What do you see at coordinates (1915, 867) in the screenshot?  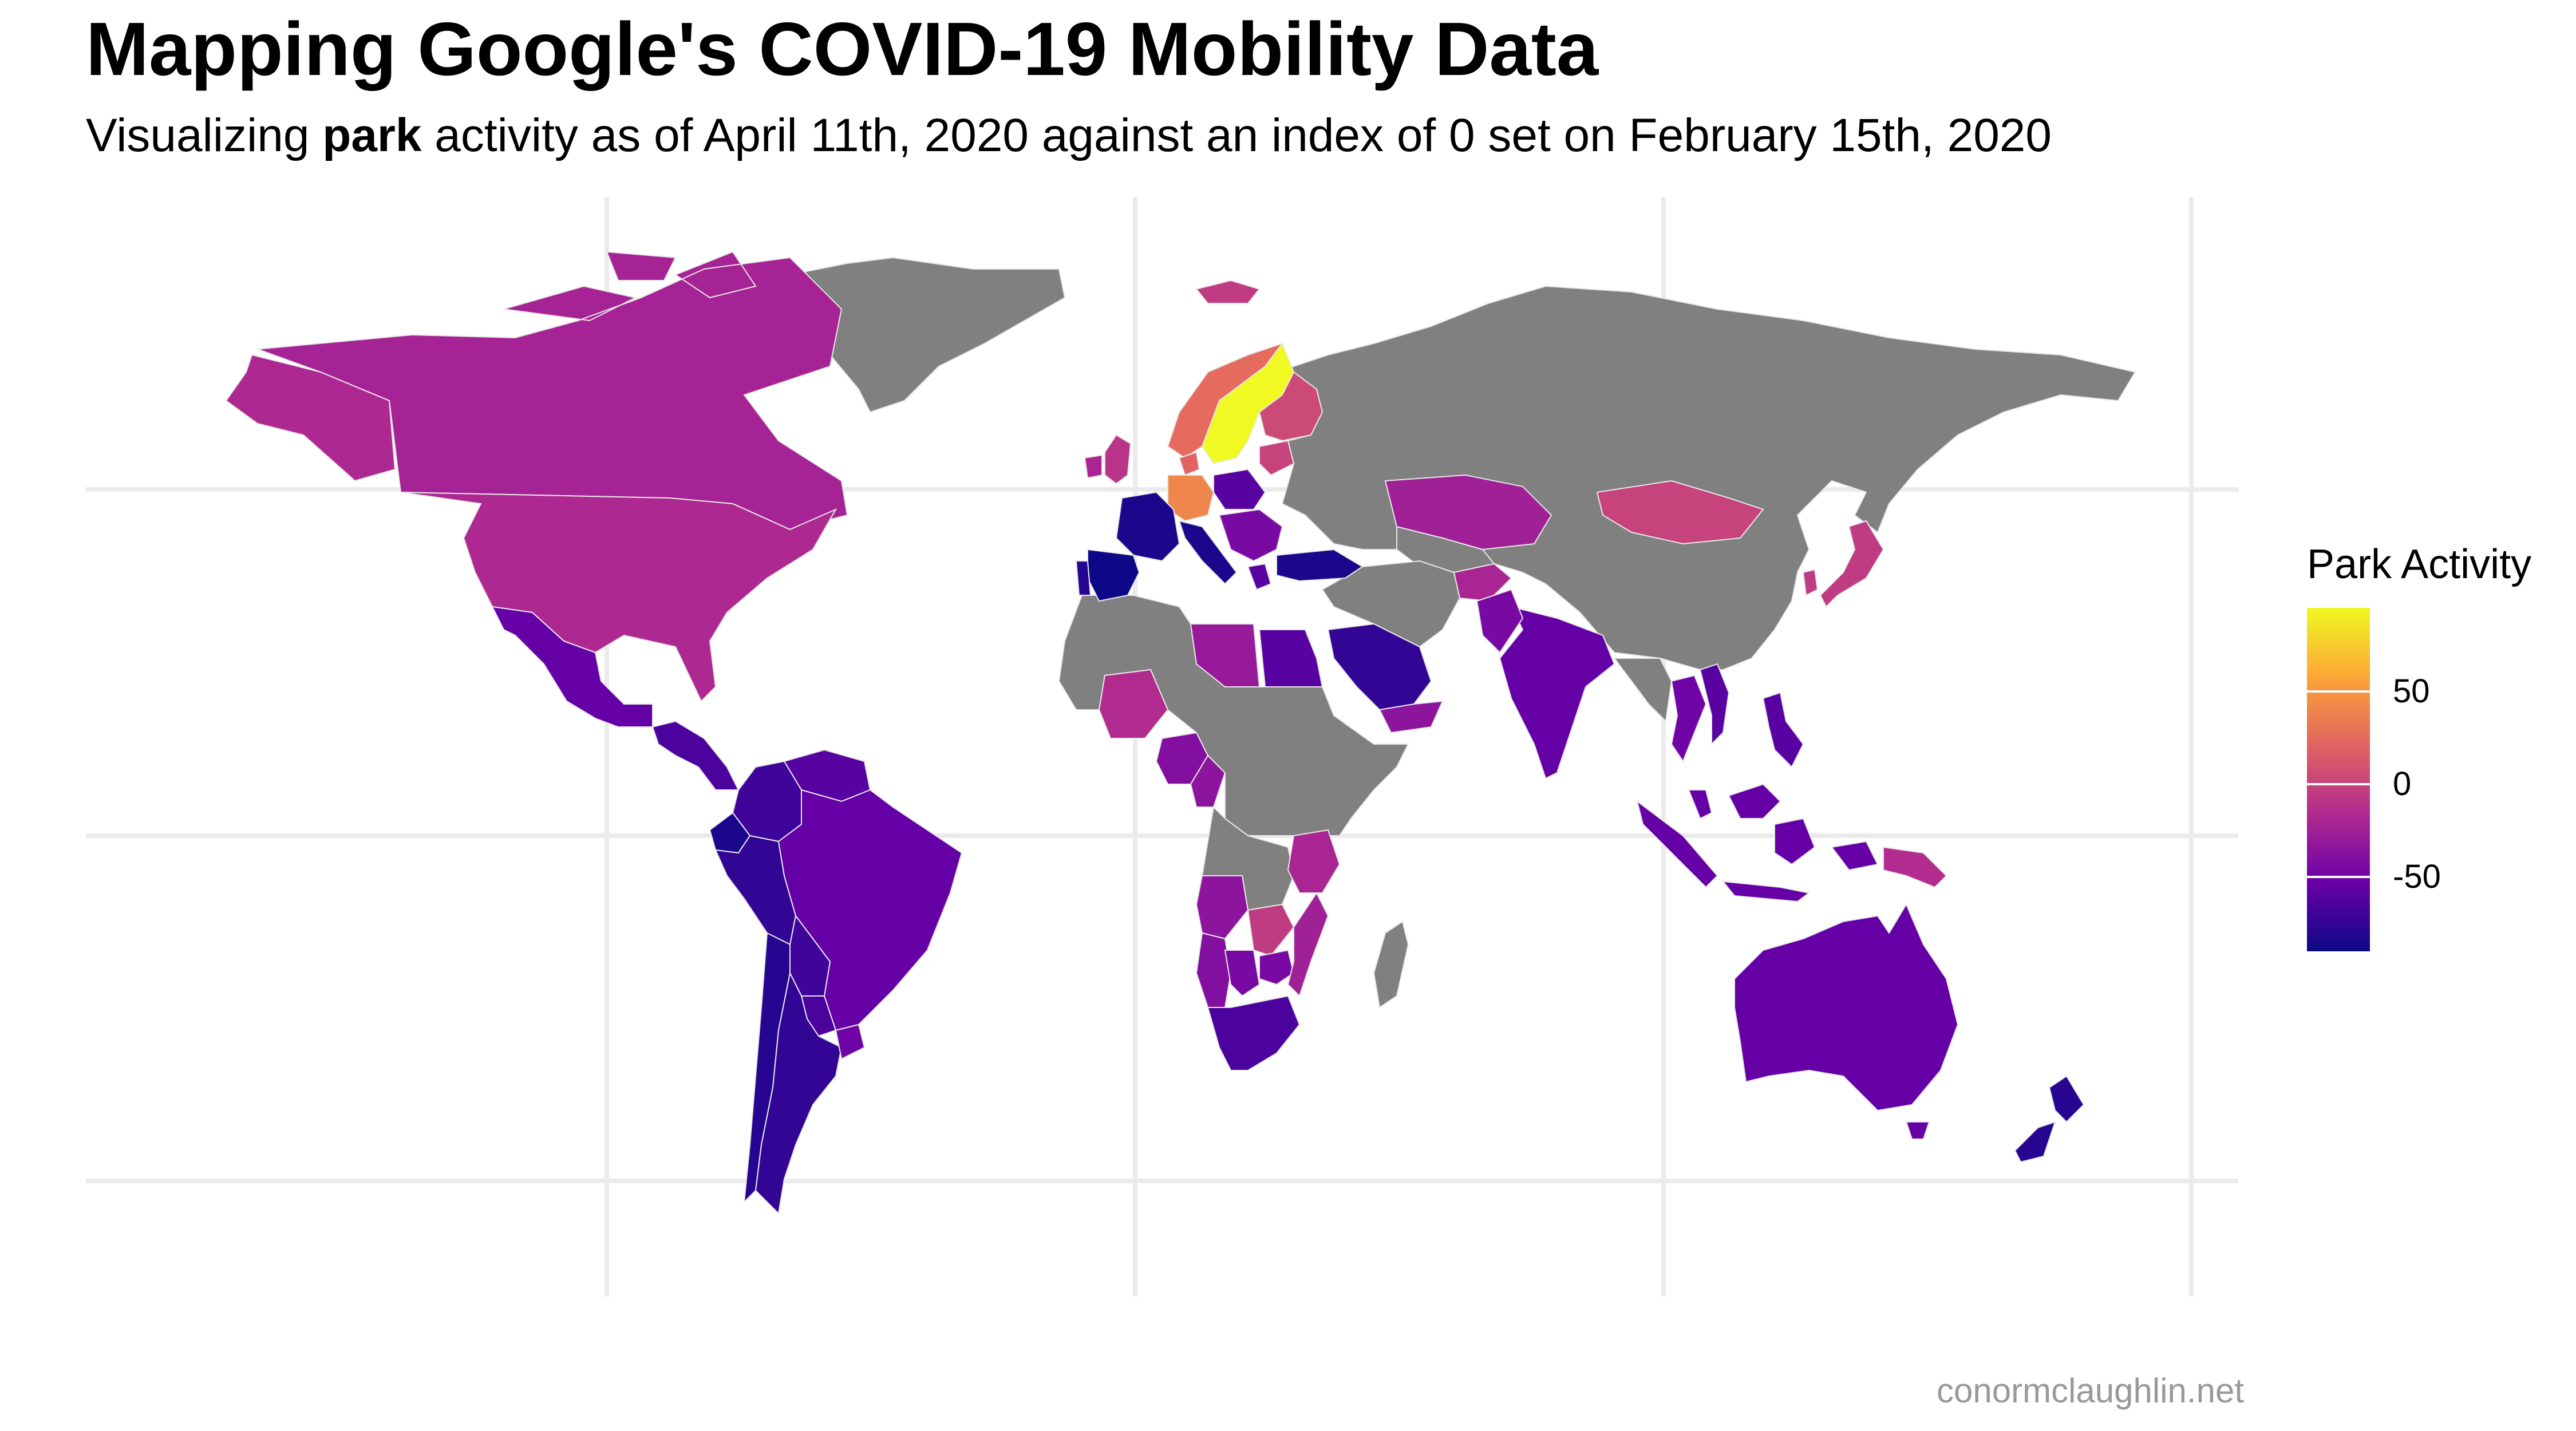 I see `region-papua-new-guinea` at bounding box center [1915, 867].